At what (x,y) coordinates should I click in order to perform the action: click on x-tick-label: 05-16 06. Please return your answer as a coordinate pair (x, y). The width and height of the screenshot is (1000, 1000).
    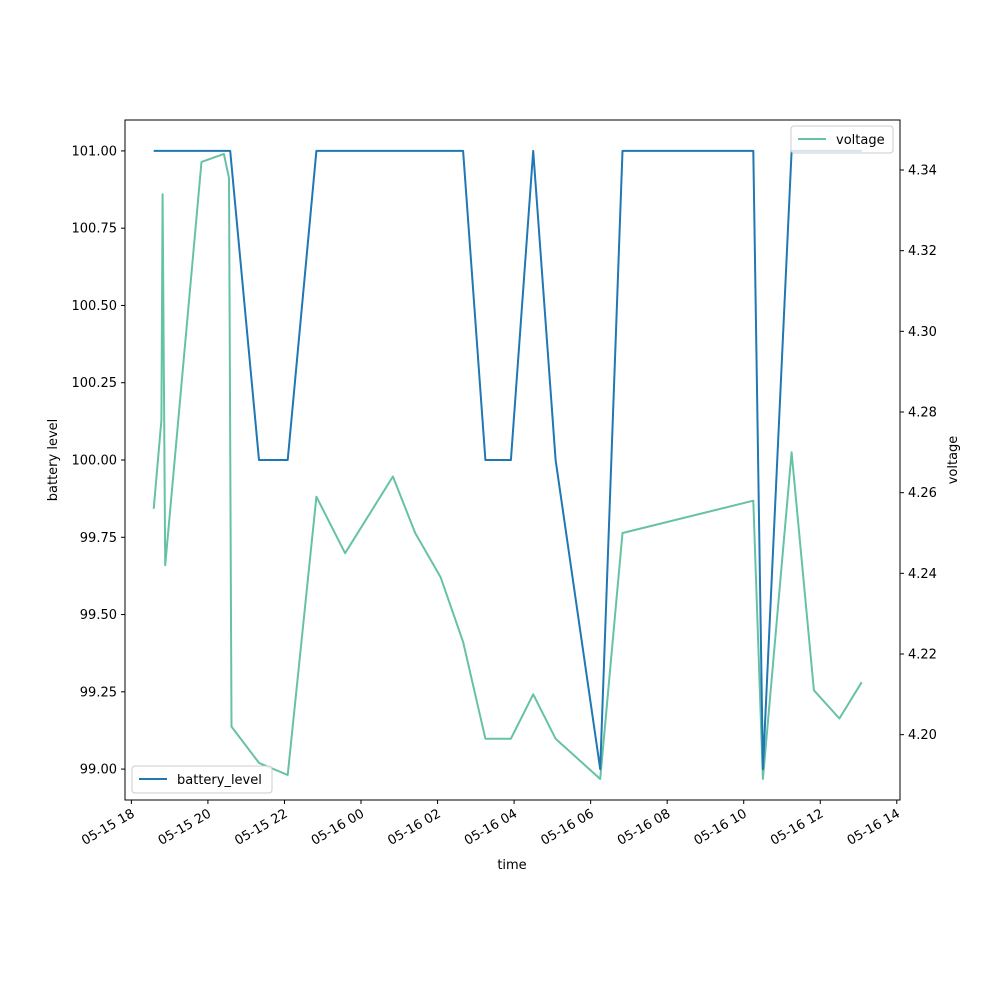
    Looking at the image, I should click on (568, 827).